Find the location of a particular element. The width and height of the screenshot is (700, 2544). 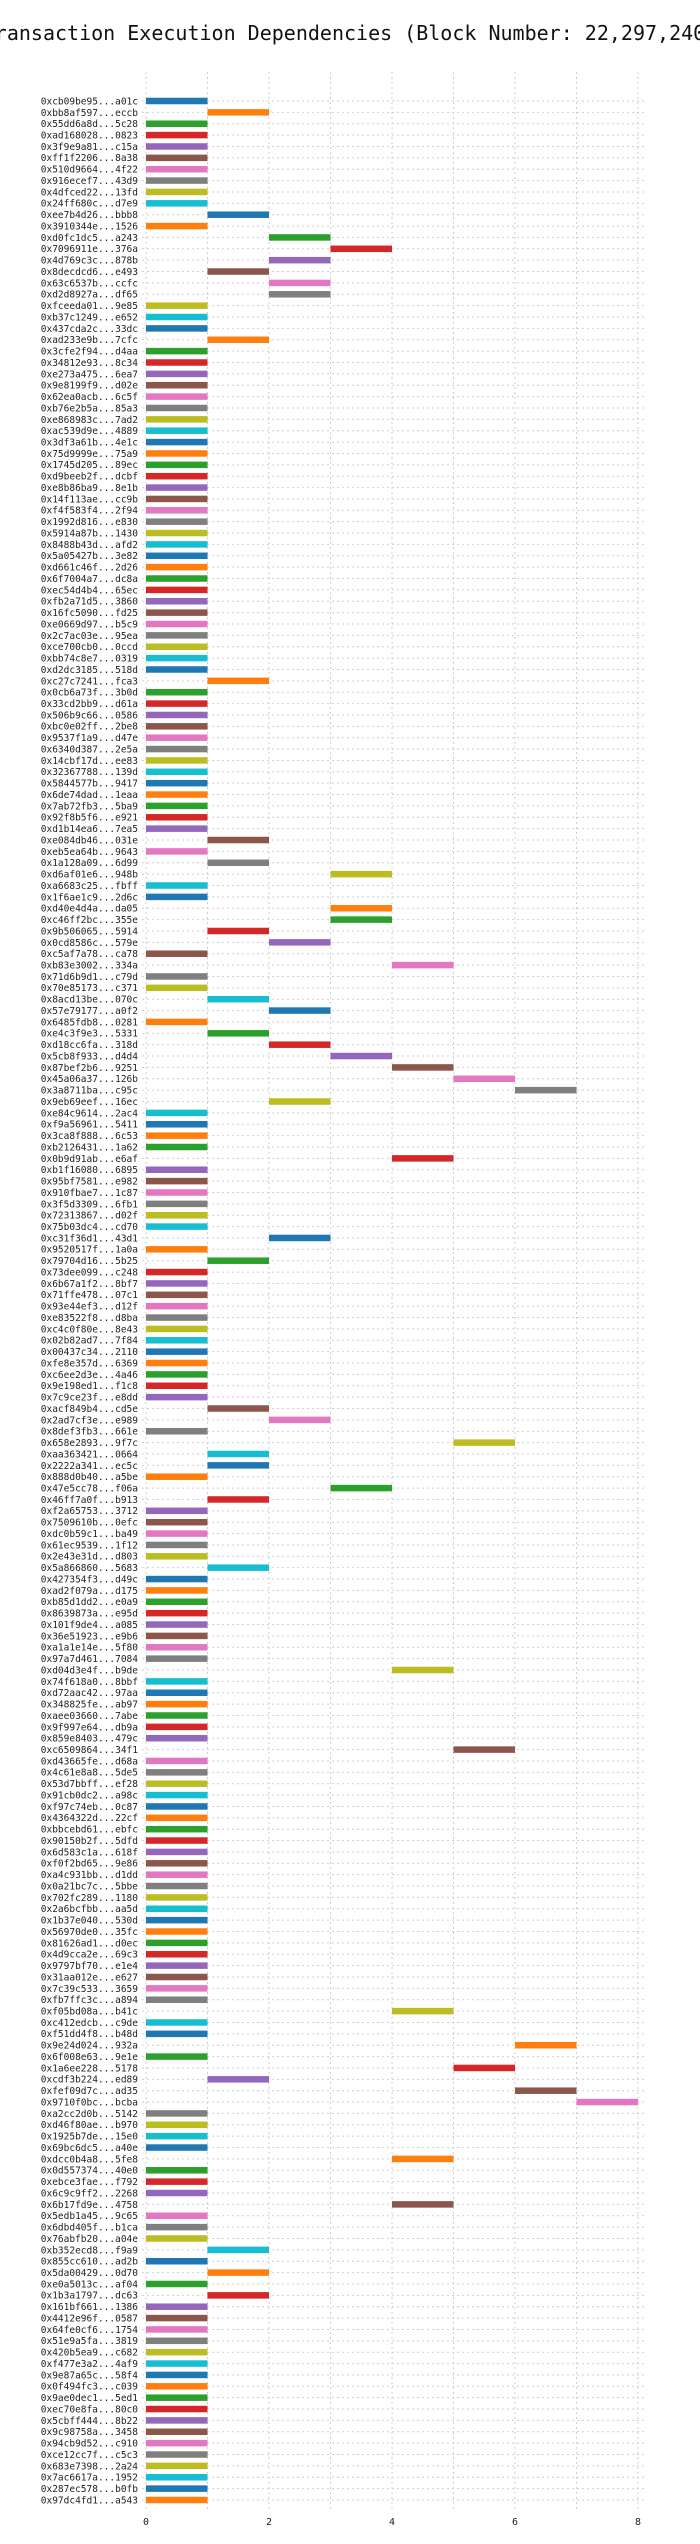

y-tick-label: 0x8488b43d...afd2 is located at coordinates (89, 545).